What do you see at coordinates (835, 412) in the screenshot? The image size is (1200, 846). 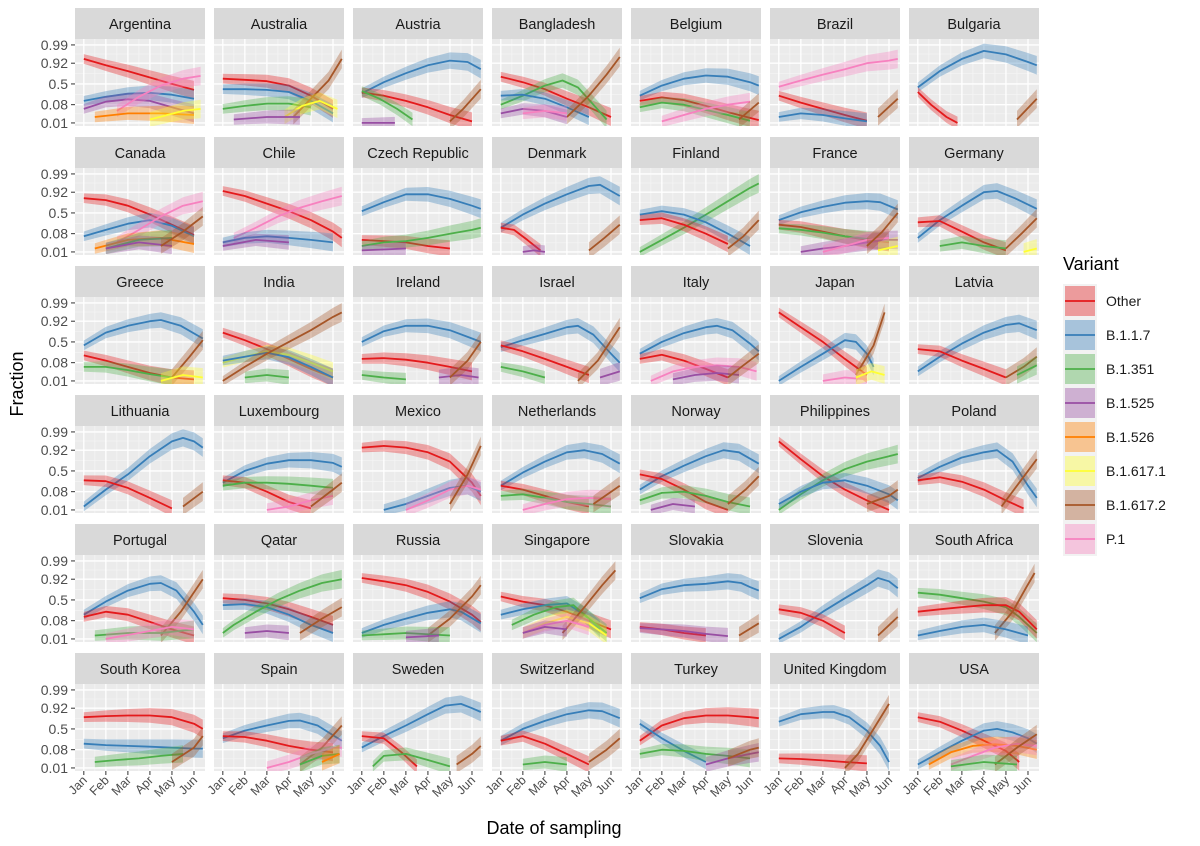 I see `strip-label: Philippines` at bounding box center [835, 412].